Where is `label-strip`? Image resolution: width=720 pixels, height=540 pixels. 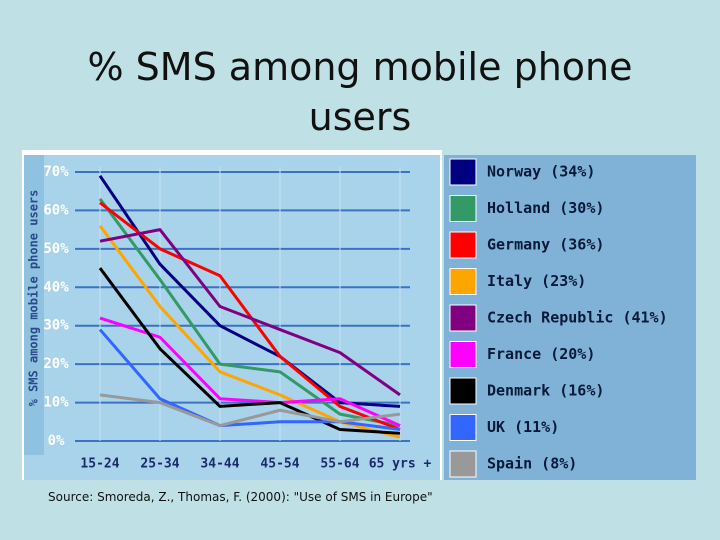 label-strip is located at coordinates (34, 305).